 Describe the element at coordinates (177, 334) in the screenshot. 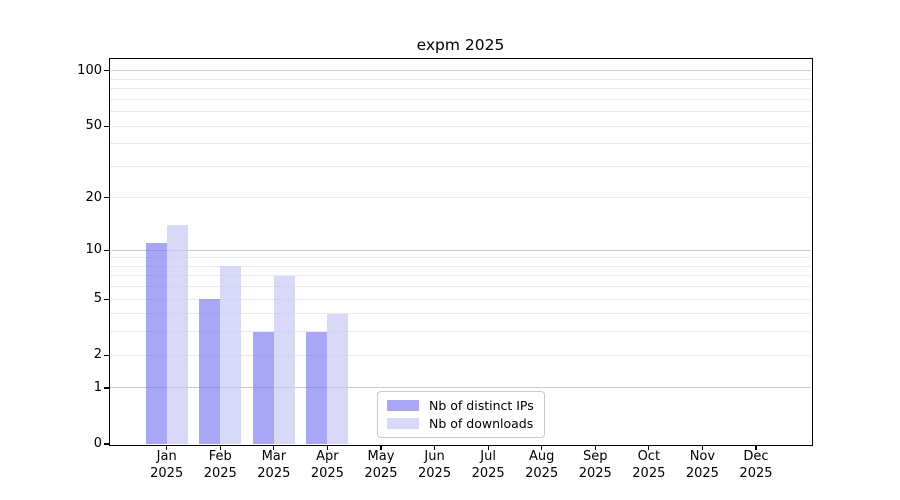

I see `bar-jan-nb-of-downloads` at that location.